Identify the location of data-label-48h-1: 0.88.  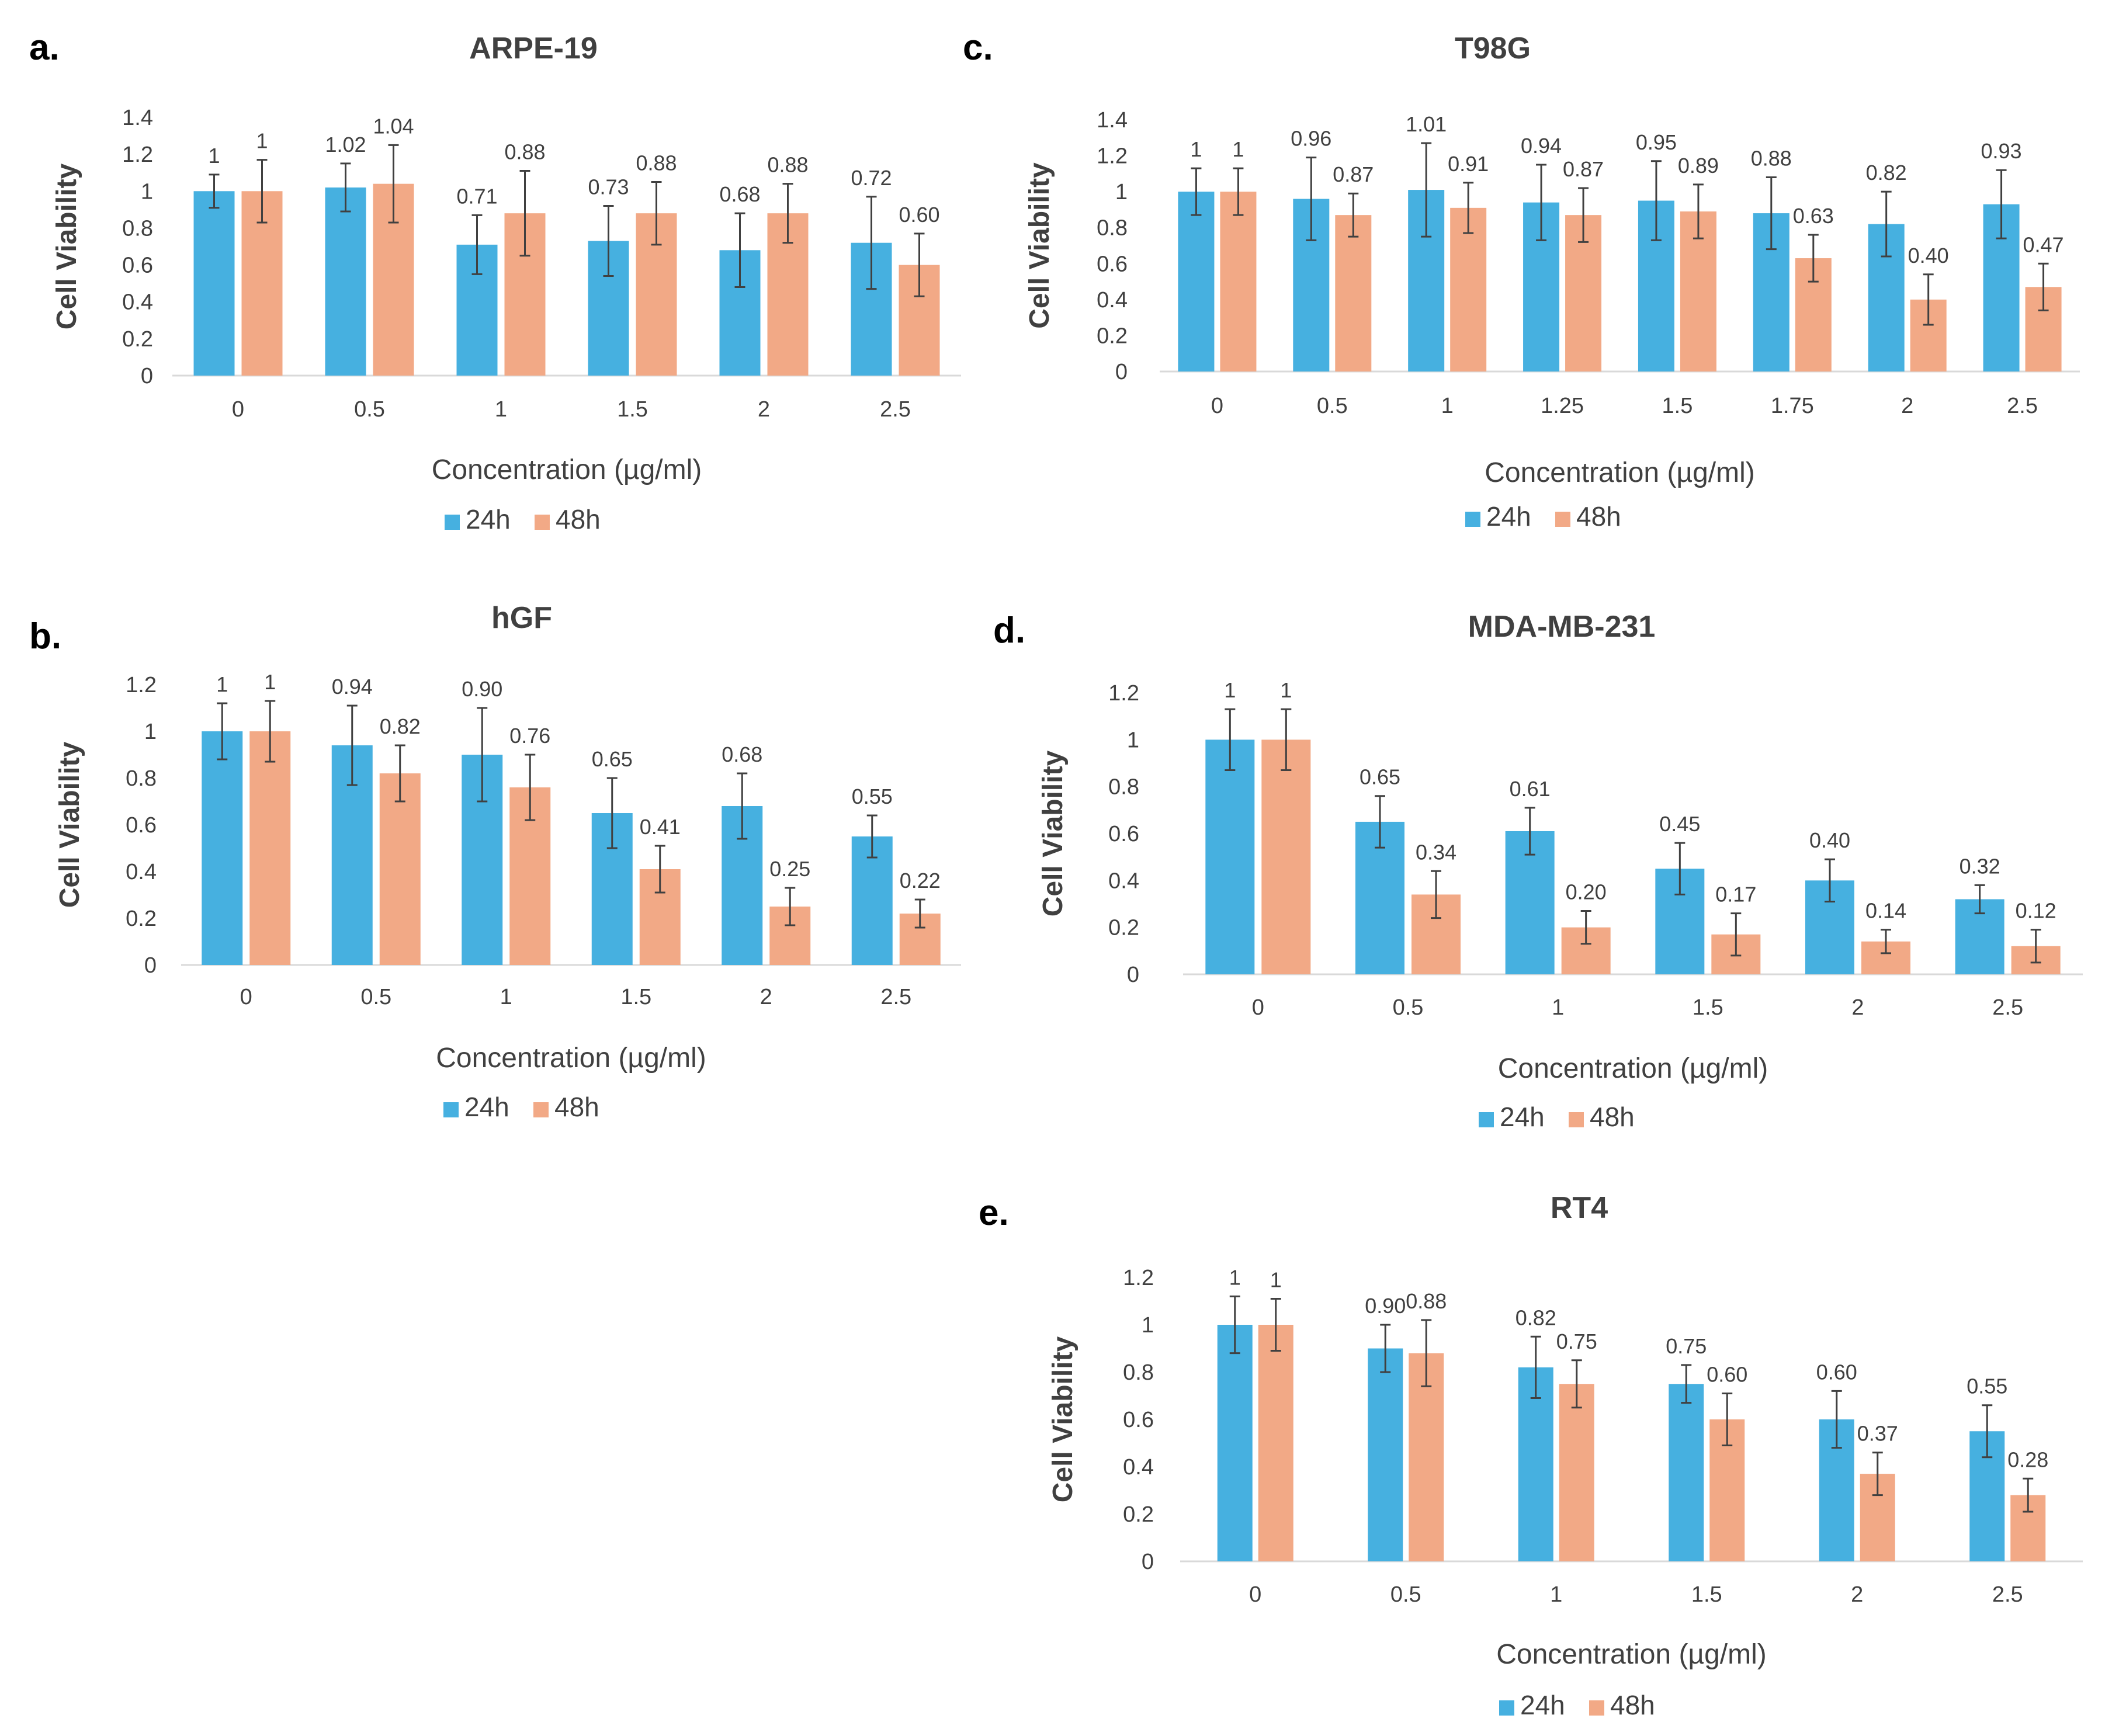
(524, 152).